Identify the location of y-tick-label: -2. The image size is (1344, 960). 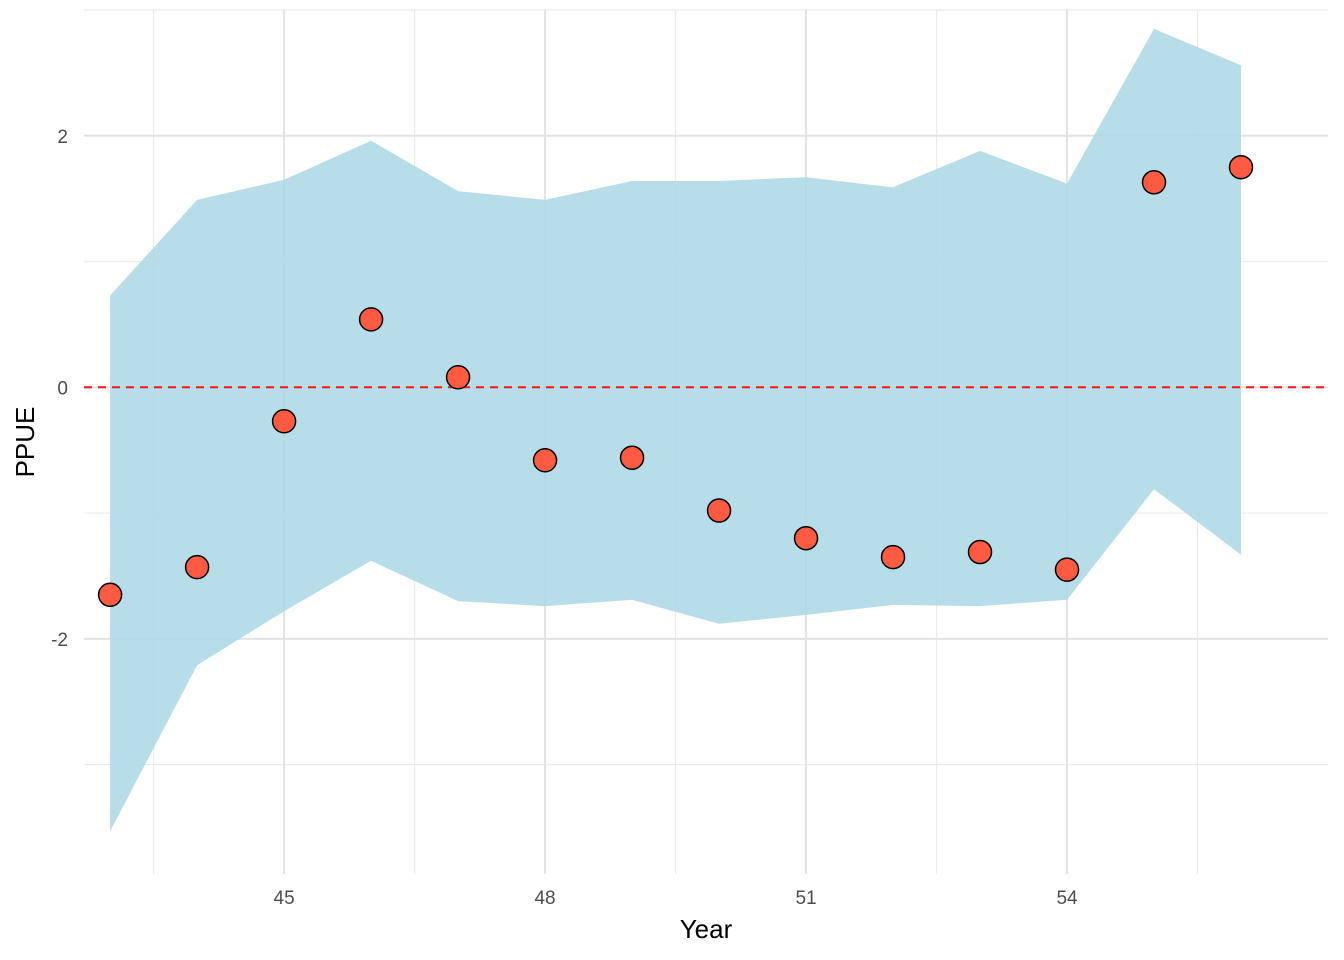
(59, 640).